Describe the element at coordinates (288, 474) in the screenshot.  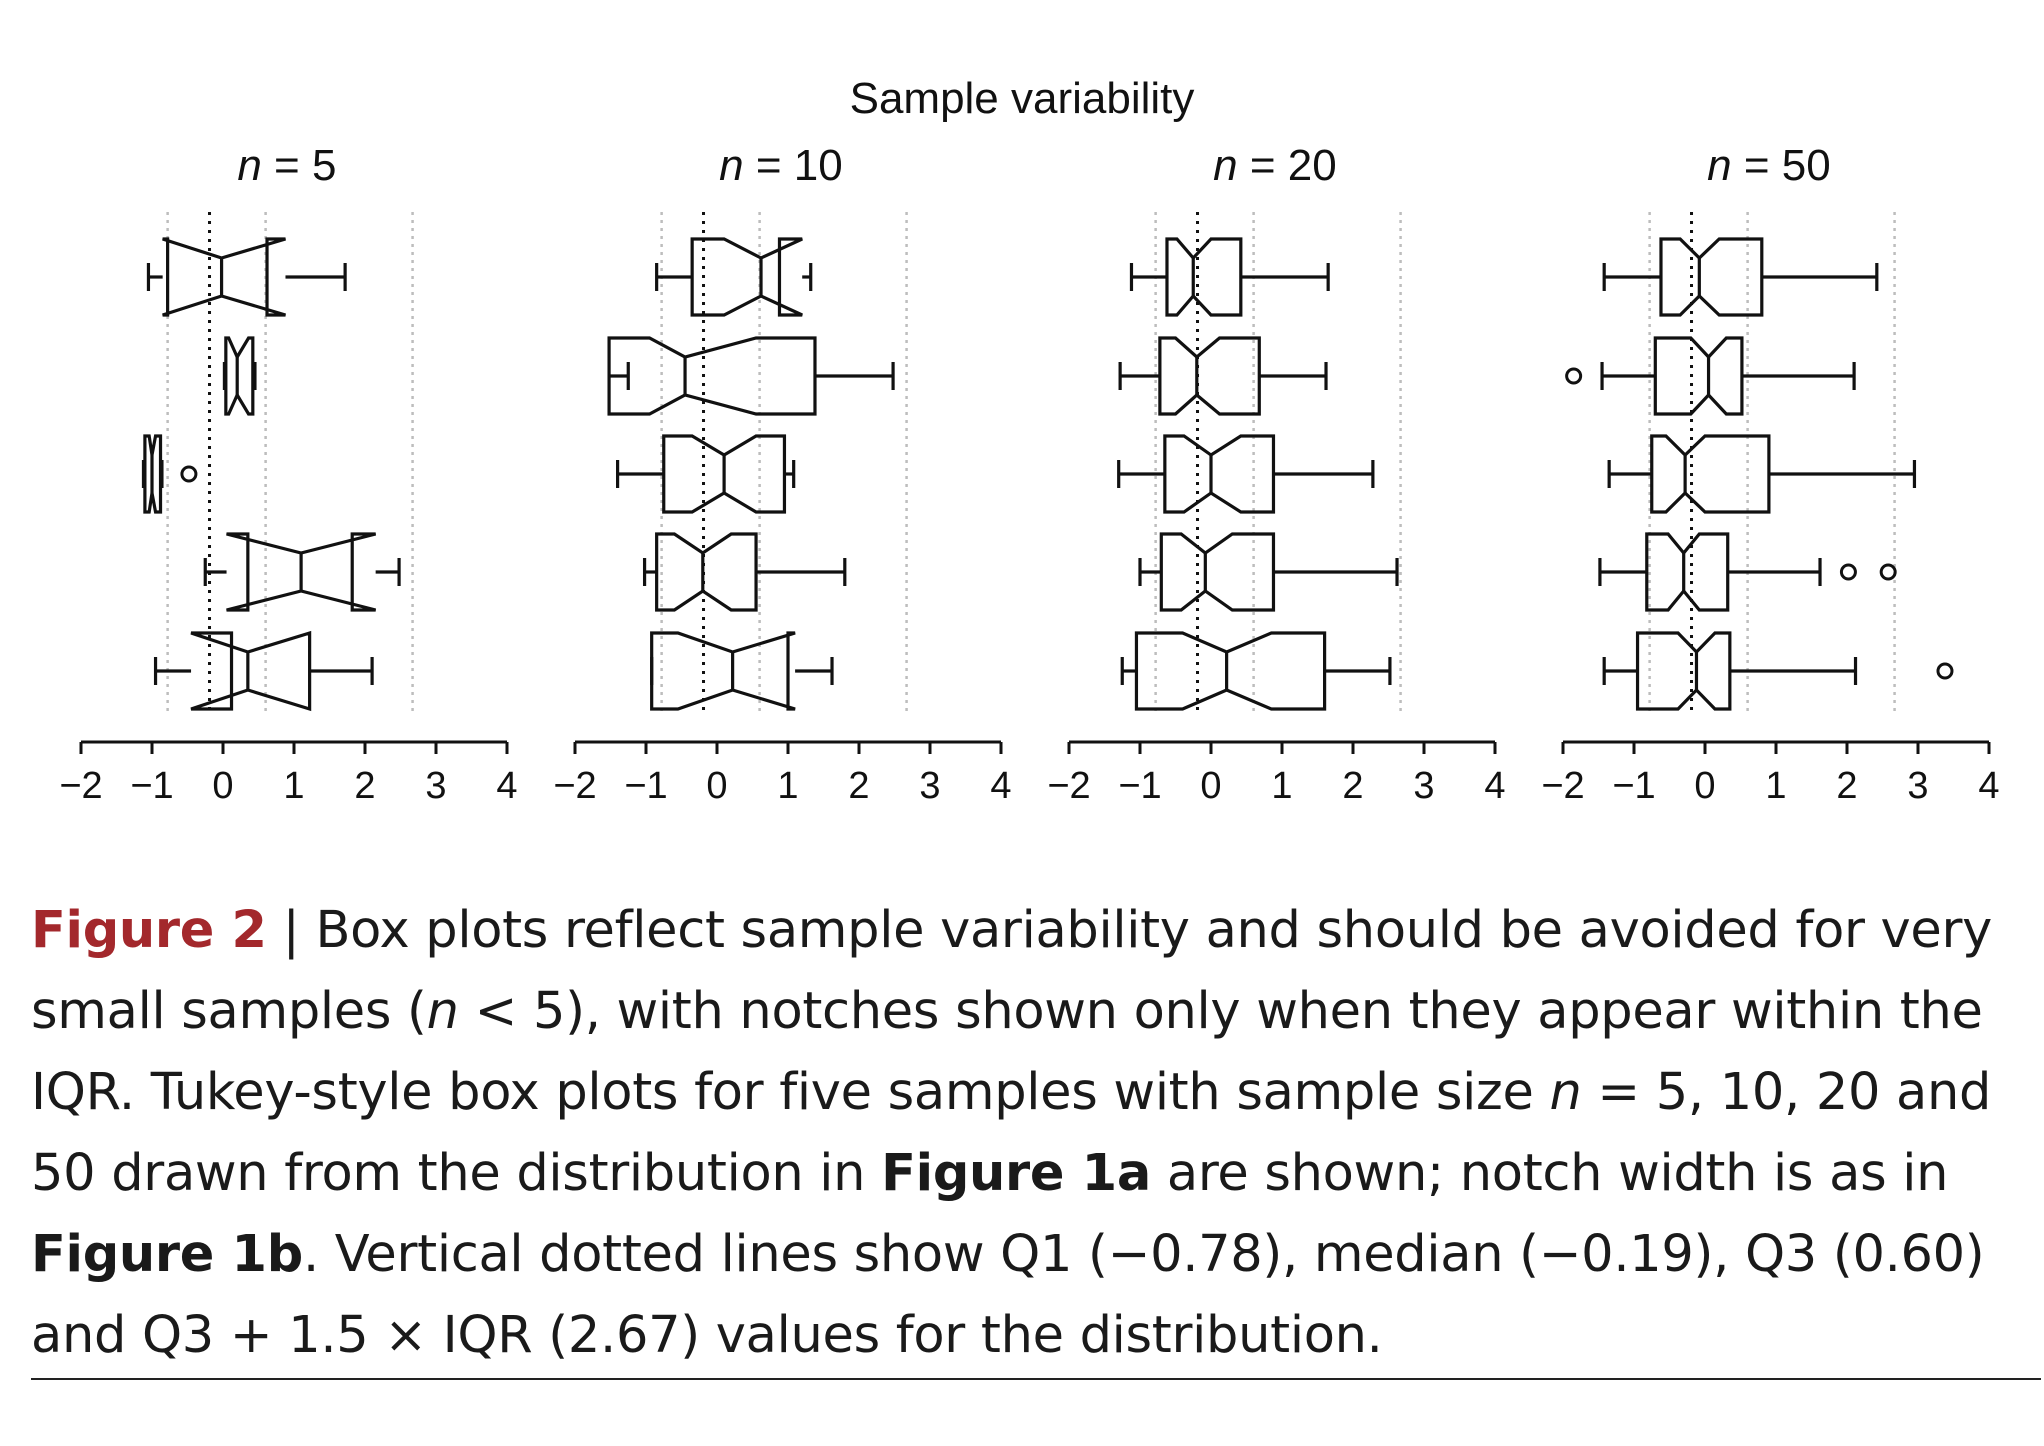
I see `panel-1: n = 5 −2 −1 0 1 2 3 4` at that location.